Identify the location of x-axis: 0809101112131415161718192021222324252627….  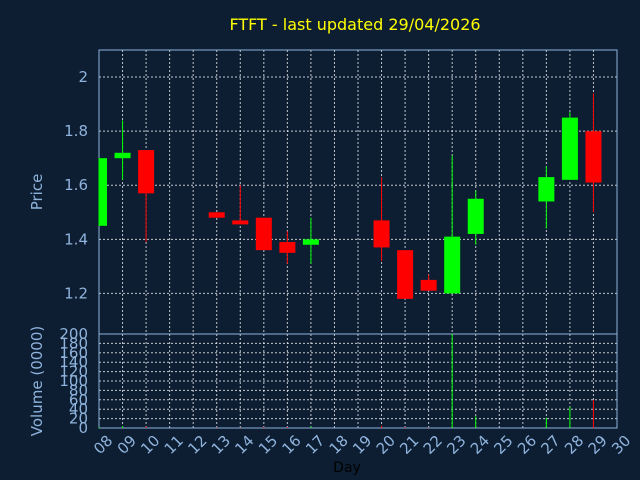
(362, 445).